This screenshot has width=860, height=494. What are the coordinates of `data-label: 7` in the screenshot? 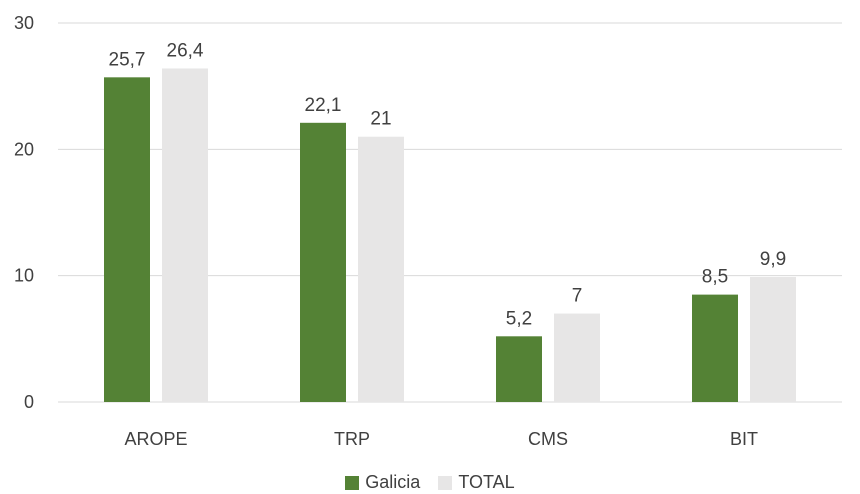 It's located at (577, 296).